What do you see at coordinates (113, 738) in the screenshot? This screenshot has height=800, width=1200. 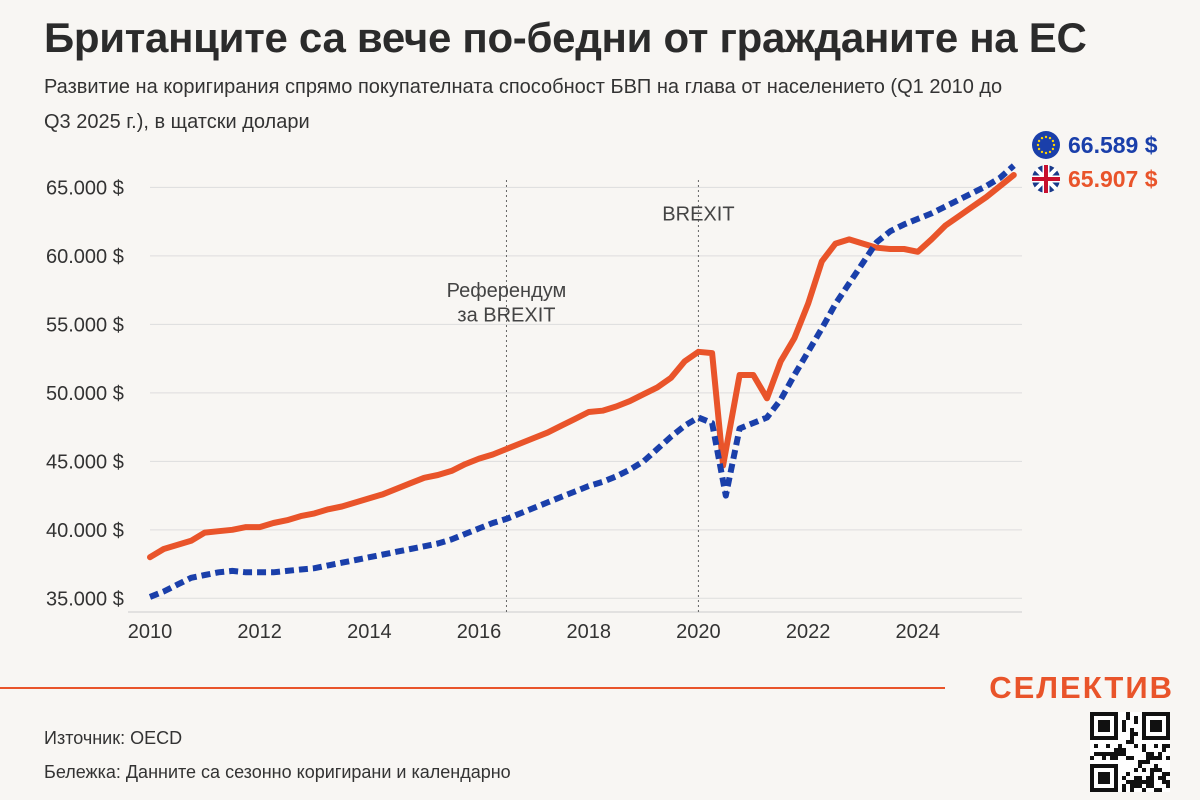 I see `source-note: Източник: OECD` at bounding box center [113, 738].